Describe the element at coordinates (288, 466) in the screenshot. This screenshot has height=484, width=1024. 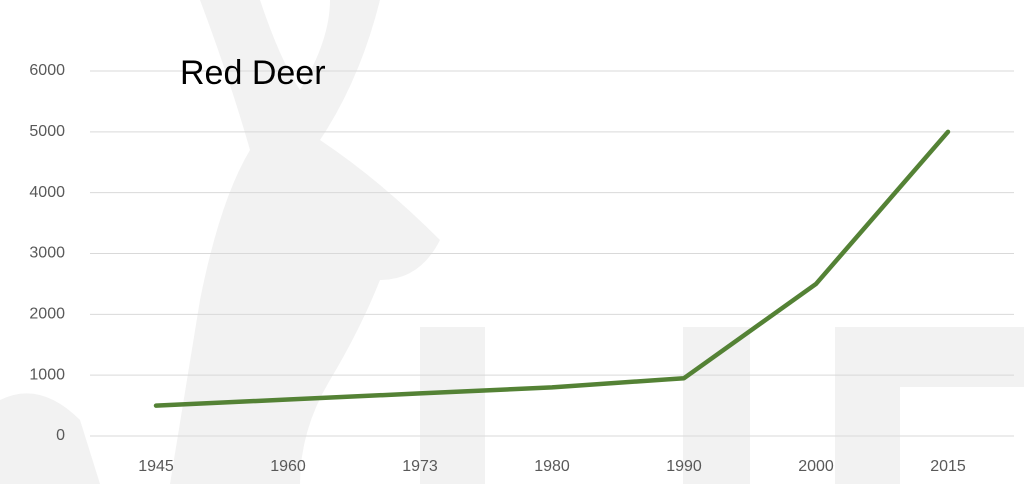
I see `x-tick-label: 1960` at that location.